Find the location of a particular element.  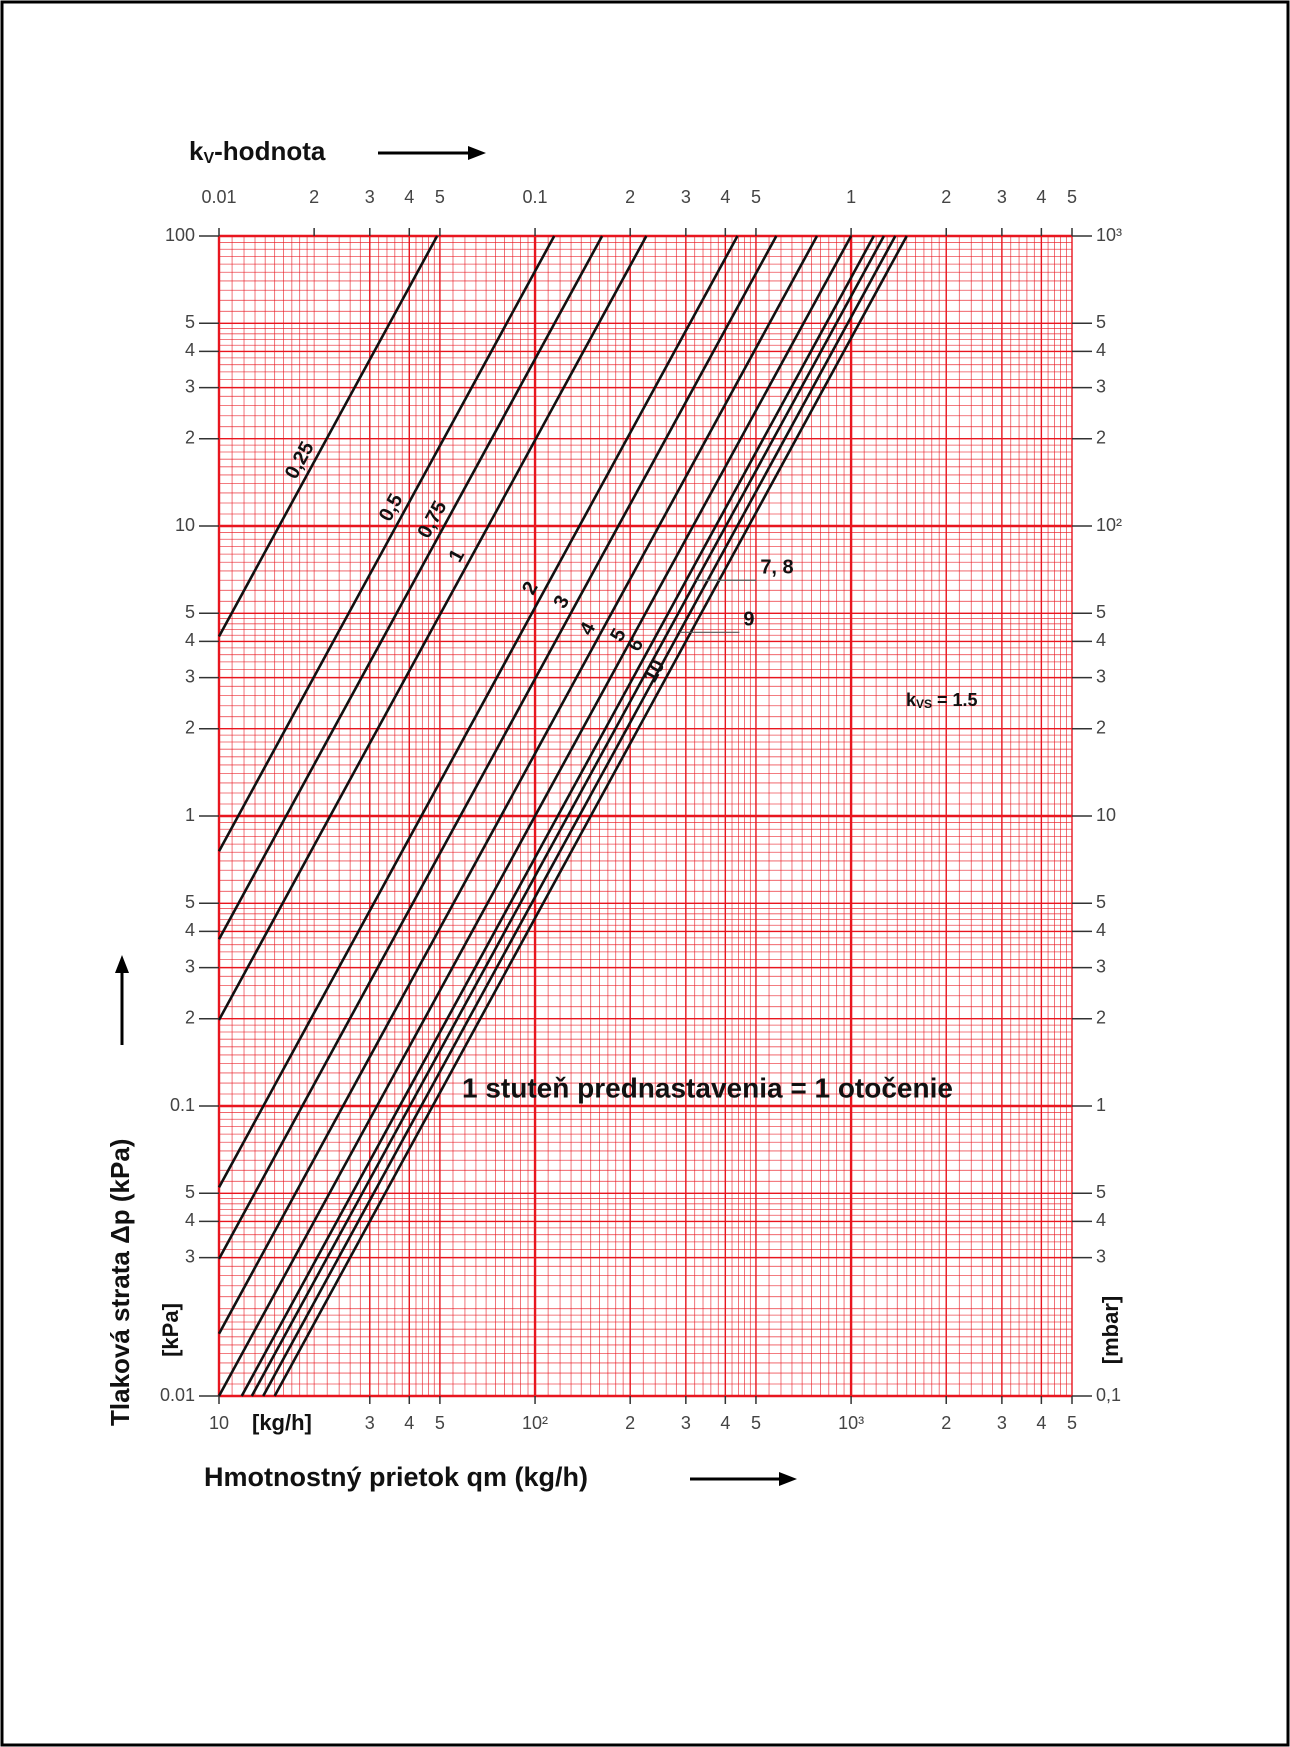

annotation: 1 stuteň prednastavenia = 1 otočenie is located at coordinates (707, 1087).